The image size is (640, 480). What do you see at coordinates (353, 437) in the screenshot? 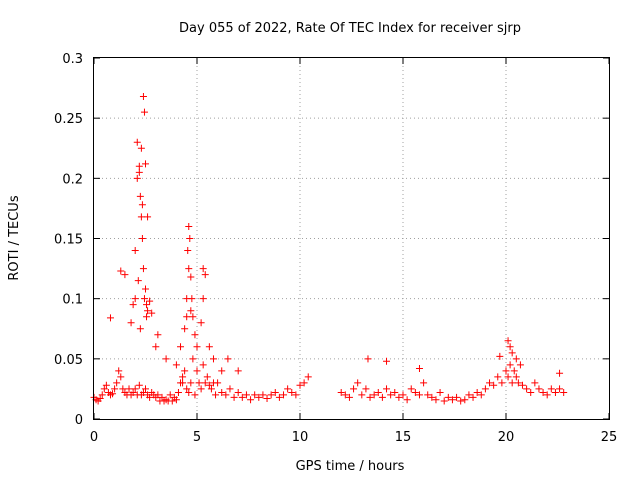
I see `x-tick-labels: 0 5 10 15 20 25` at bounding box center [353, 437].